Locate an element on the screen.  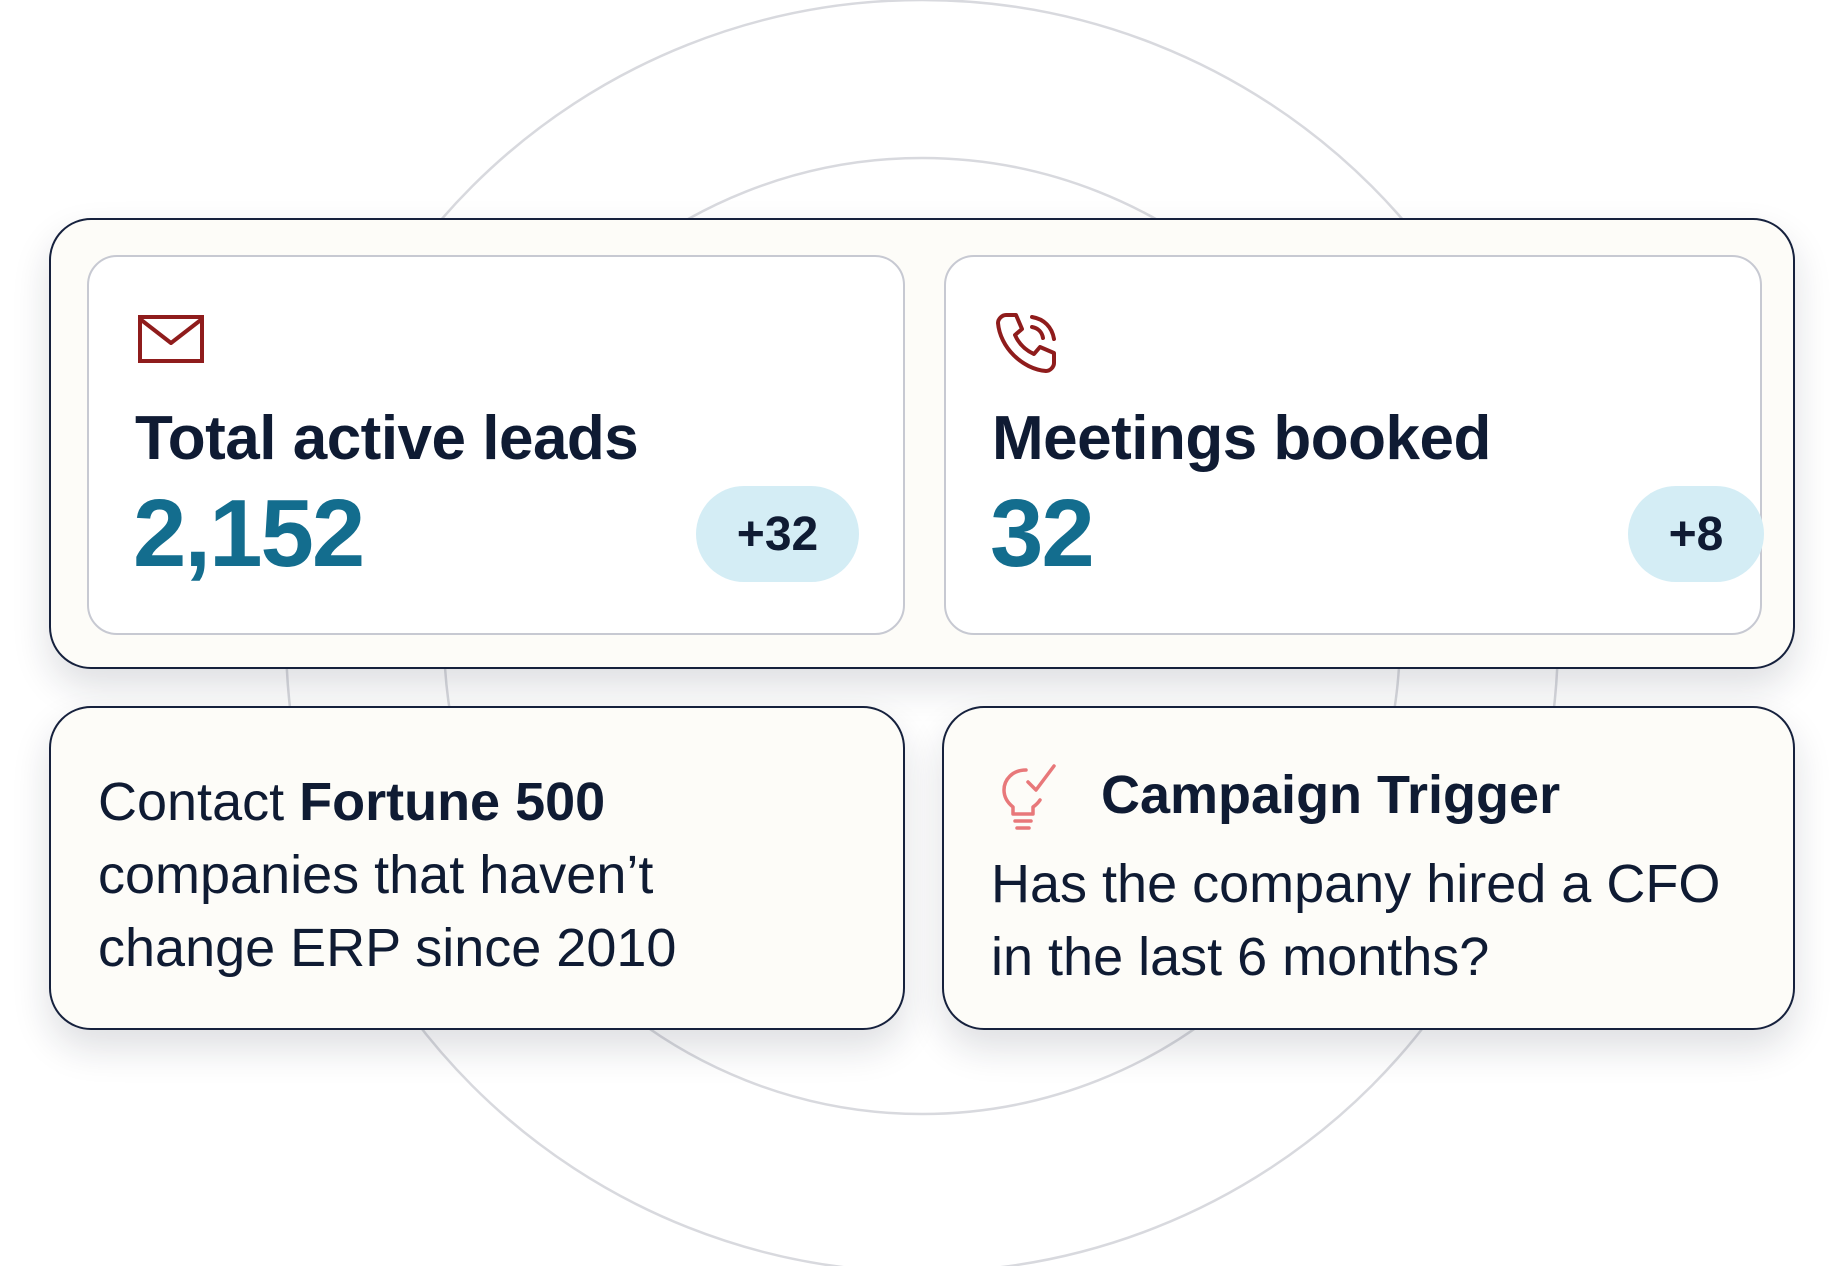
stat-card-total-active-leads: Total active leads 2,152 +32 is located at coordinates (496, 445).